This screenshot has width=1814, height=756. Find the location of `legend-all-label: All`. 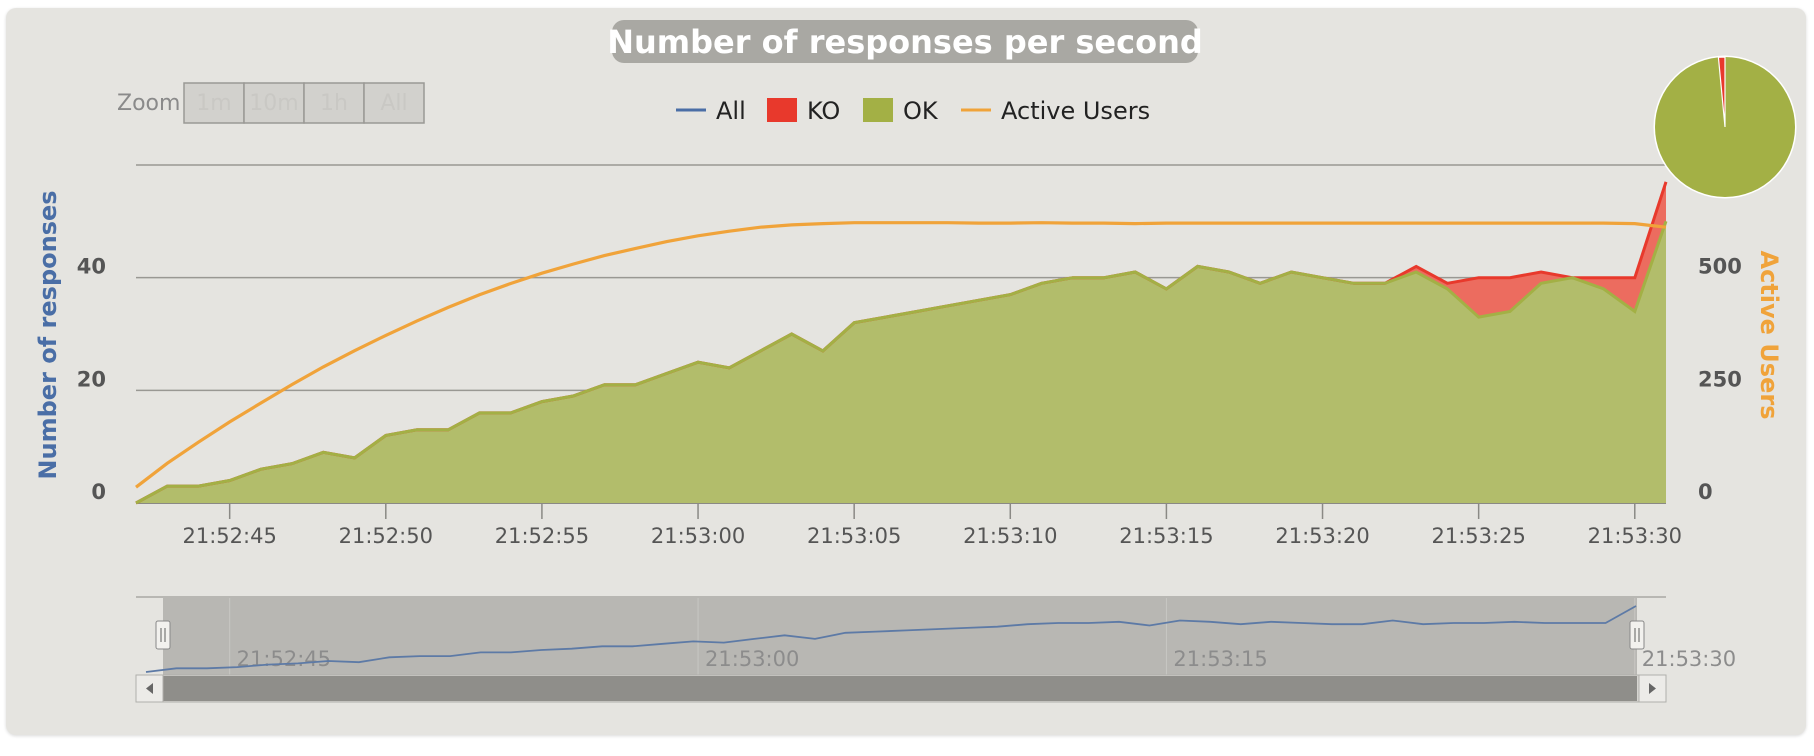

legend-all-label: All is located at coordinates (731, 111).